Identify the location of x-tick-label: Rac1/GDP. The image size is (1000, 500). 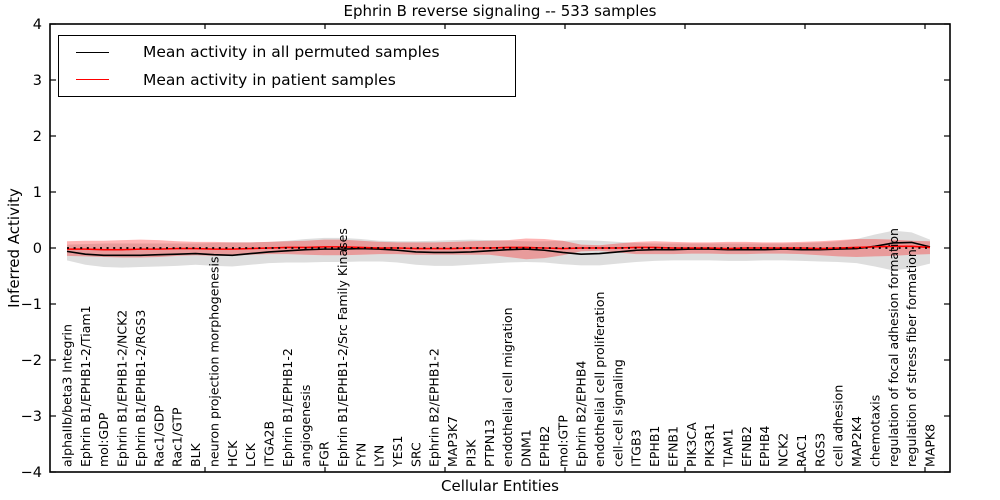
(158, 436).